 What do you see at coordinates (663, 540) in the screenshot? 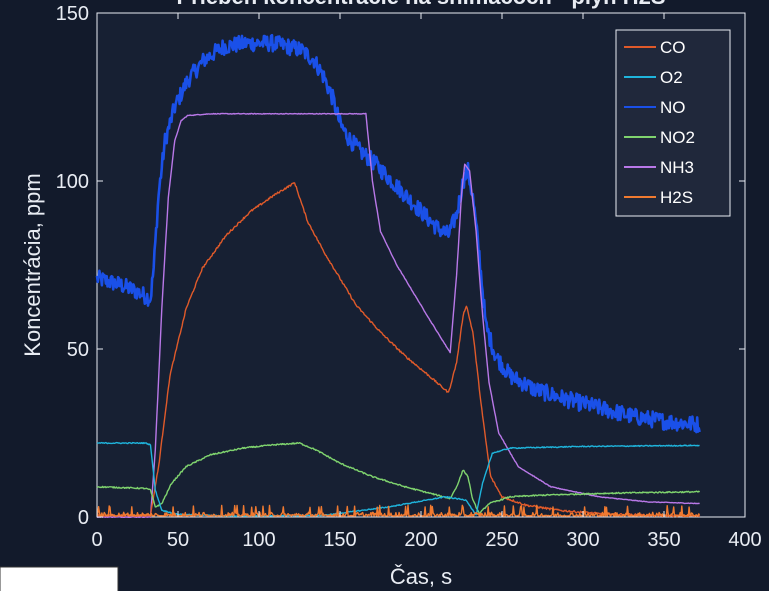
I see `x-tick-label: 350` at bounding box center [663, 540].